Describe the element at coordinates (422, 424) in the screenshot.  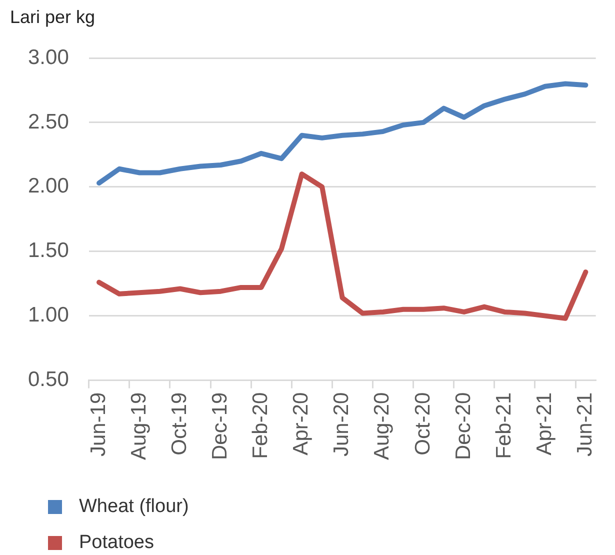
I see `x-tick-label: Oct-20` at that location.